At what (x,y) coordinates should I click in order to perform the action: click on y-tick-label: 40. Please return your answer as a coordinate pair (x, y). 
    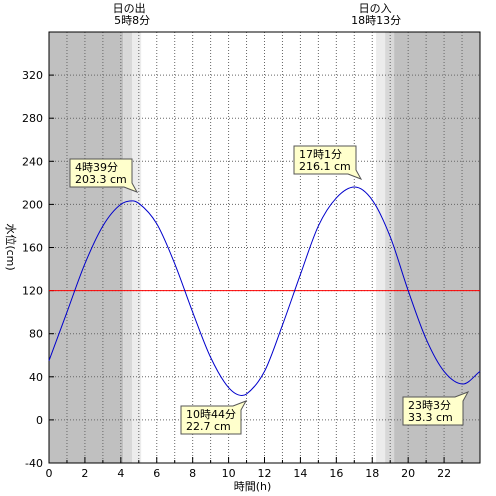
    Looking at the image, I should click on (36, 377).